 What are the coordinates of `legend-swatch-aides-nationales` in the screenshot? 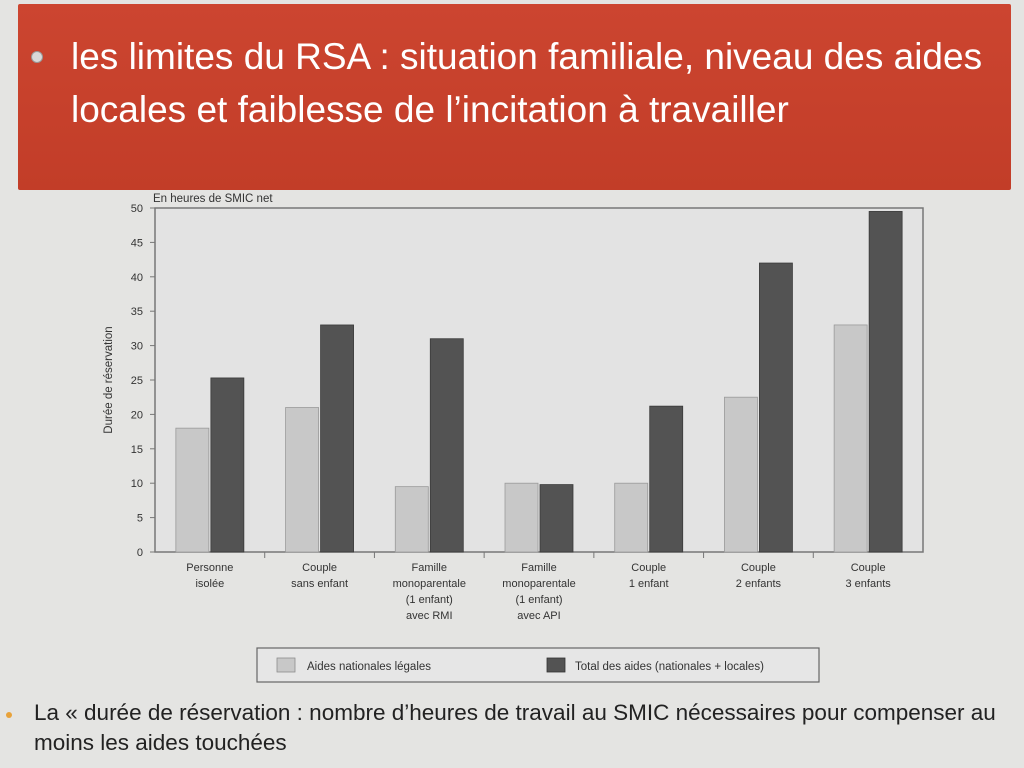 It's located at (286, 665).